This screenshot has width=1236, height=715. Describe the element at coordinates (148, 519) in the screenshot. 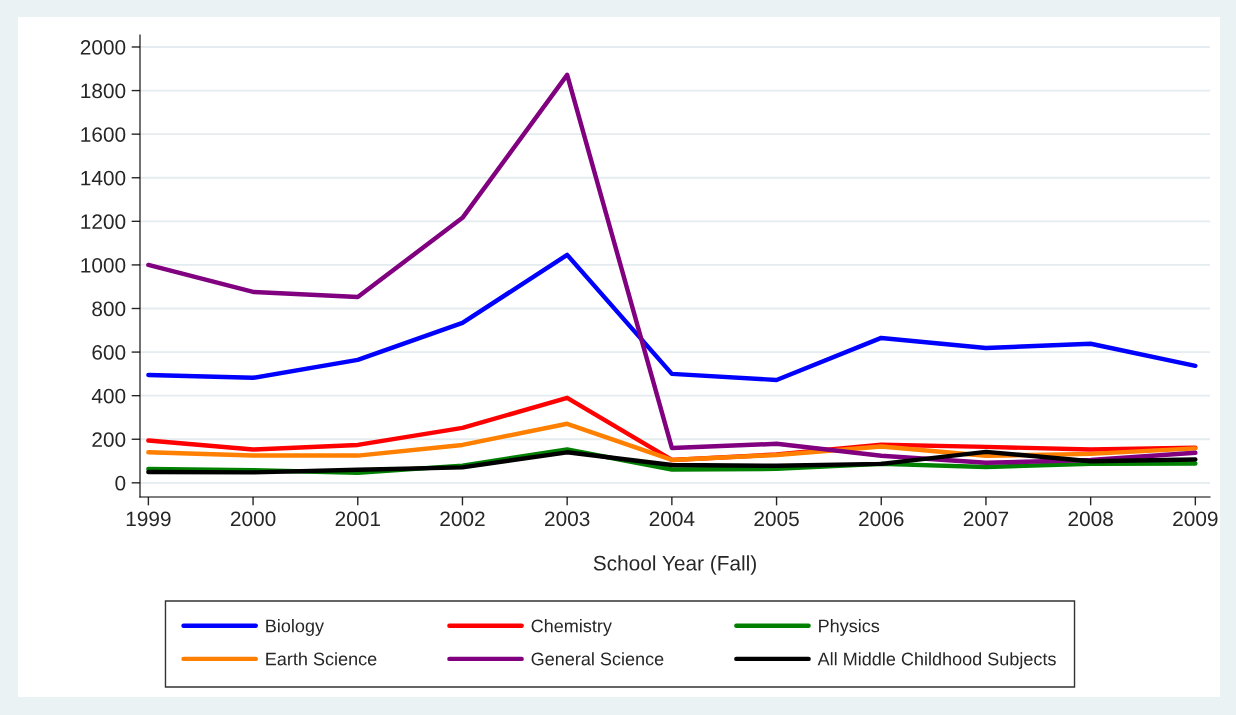

I see `x-tick-label: 1999` at that location.